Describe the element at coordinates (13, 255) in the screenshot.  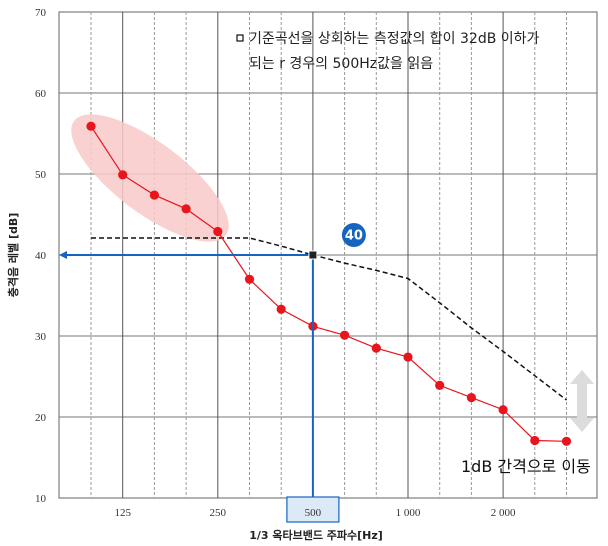
I see `y-axis-title: 충격음 레벨 [dB]` at that location.